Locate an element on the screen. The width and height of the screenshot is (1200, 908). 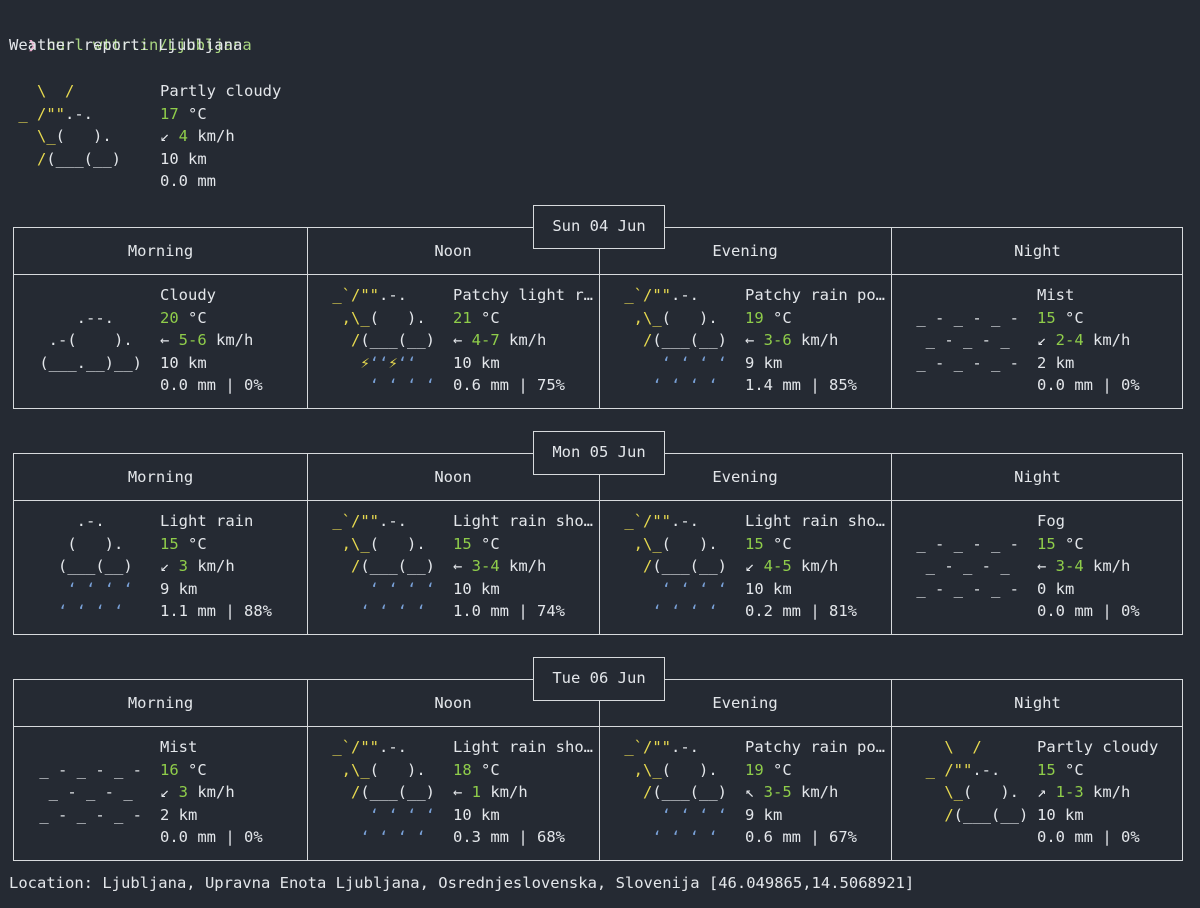
wind-arrow-icon: ← is located at coordinates (1046, 566).